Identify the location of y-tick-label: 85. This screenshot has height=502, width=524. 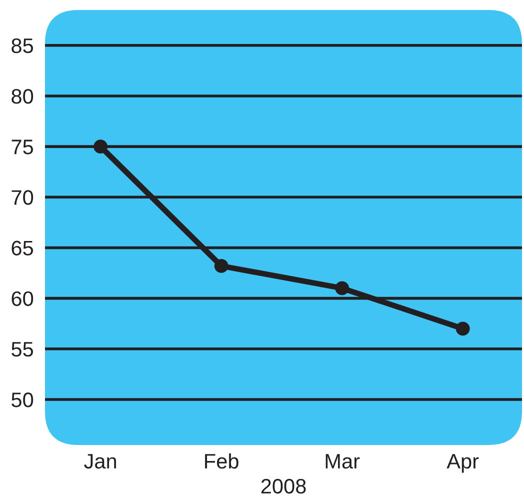
(23, 46).